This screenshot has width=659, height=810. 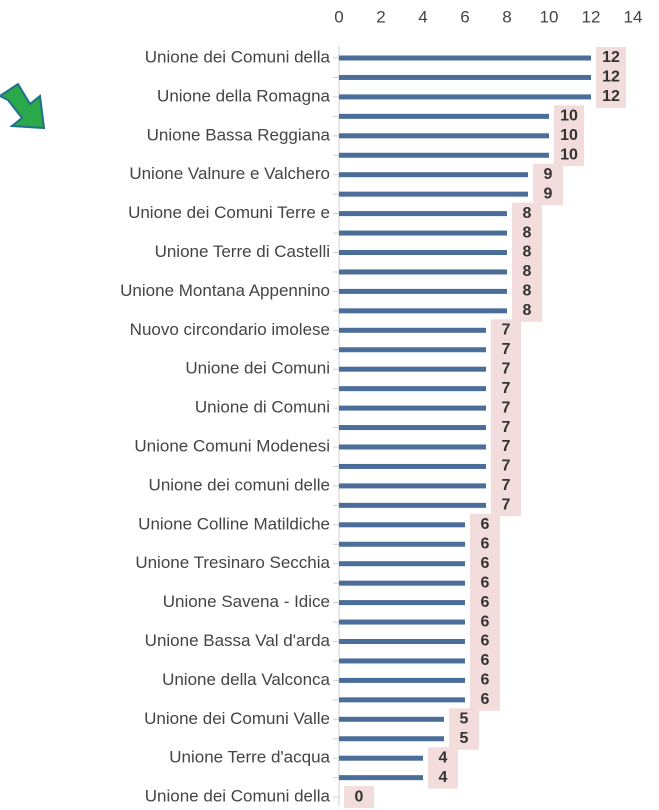 I want to click on x-tick-label: 14, so click(x=633, y=16).